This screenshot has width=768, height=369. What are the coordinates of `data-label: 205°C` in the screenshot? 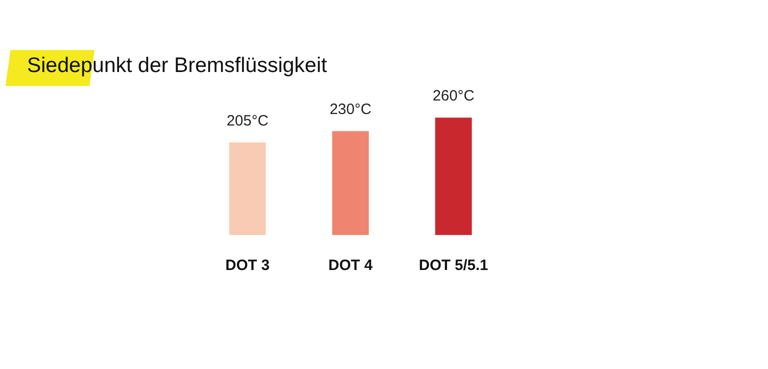 It's located at (247, 121).